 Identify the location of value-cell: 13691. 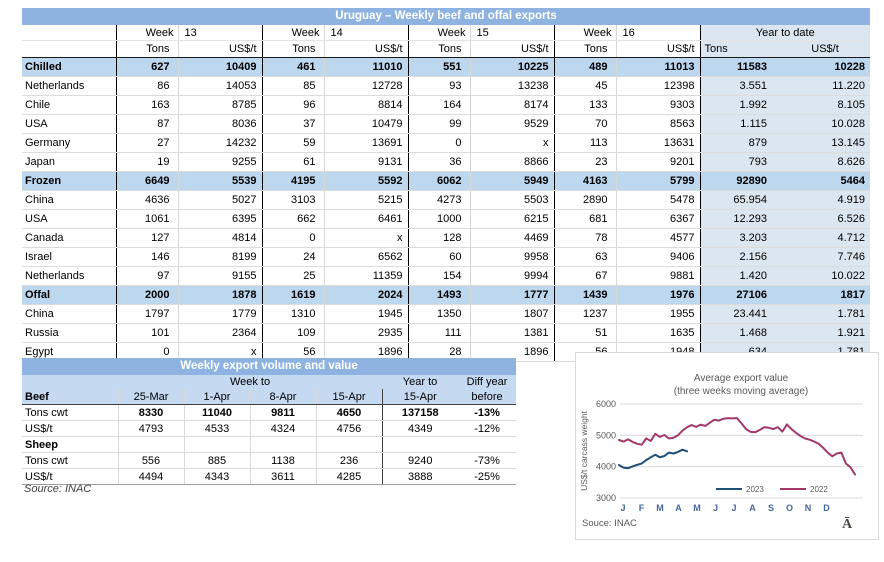
(365, 143).